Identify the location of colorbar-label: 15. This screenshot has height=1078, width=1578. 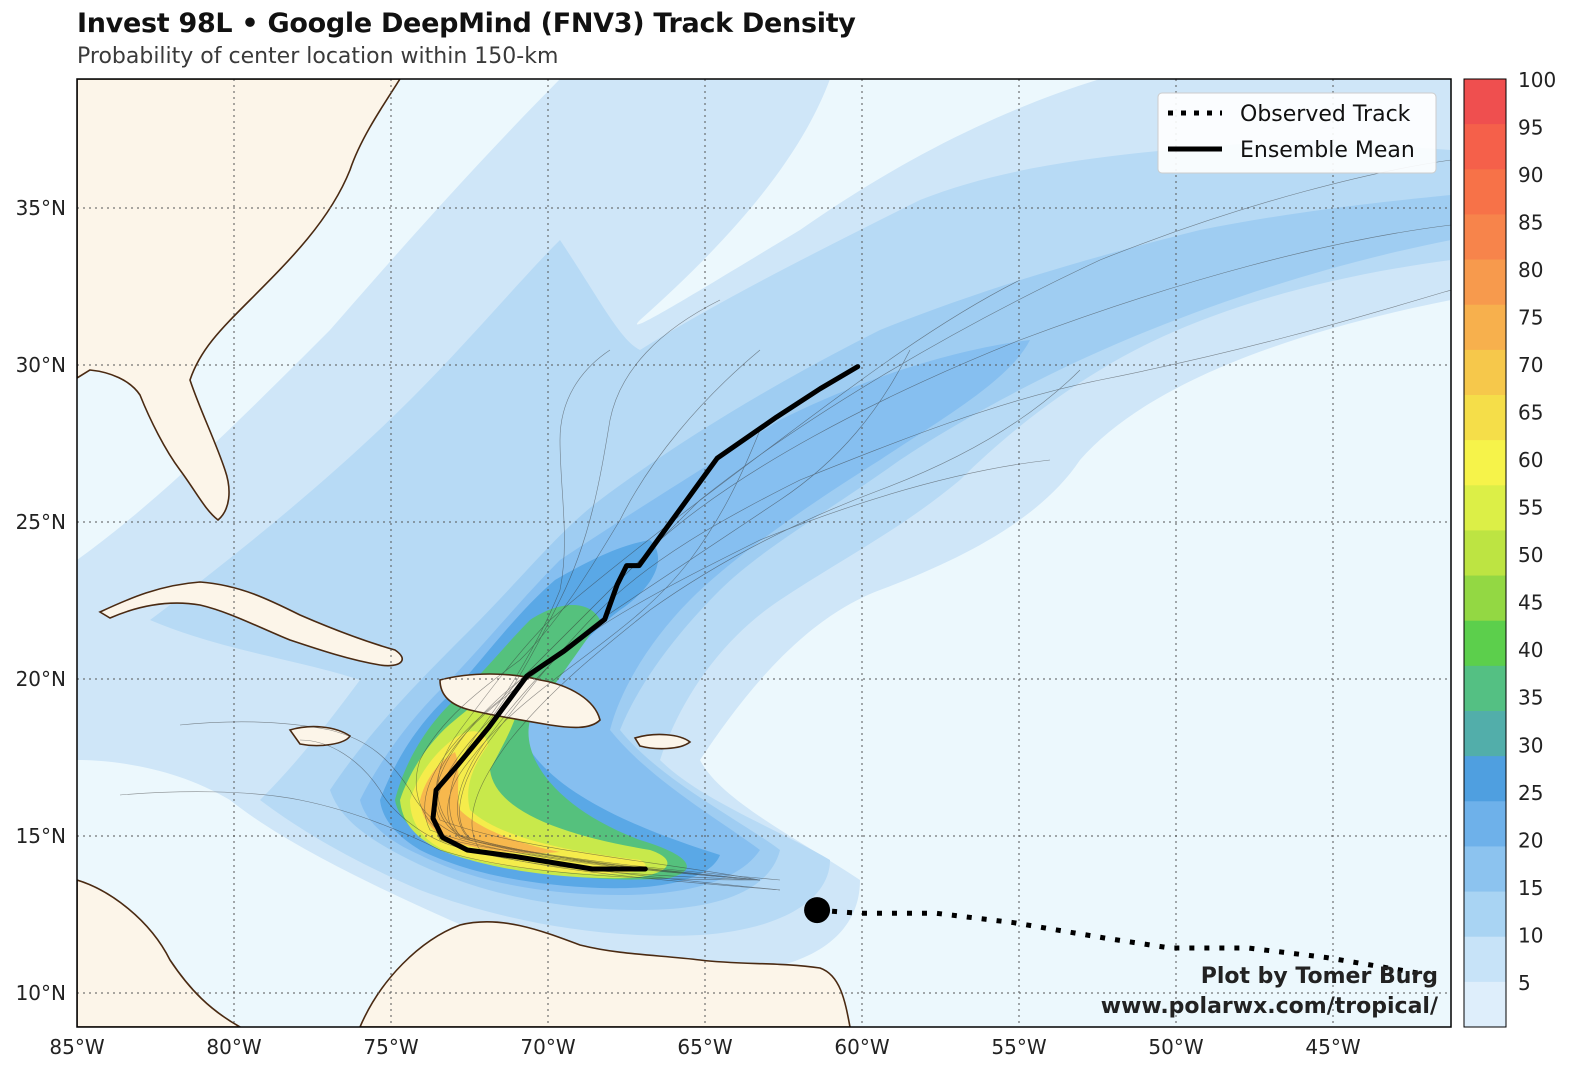
(1530, 888).